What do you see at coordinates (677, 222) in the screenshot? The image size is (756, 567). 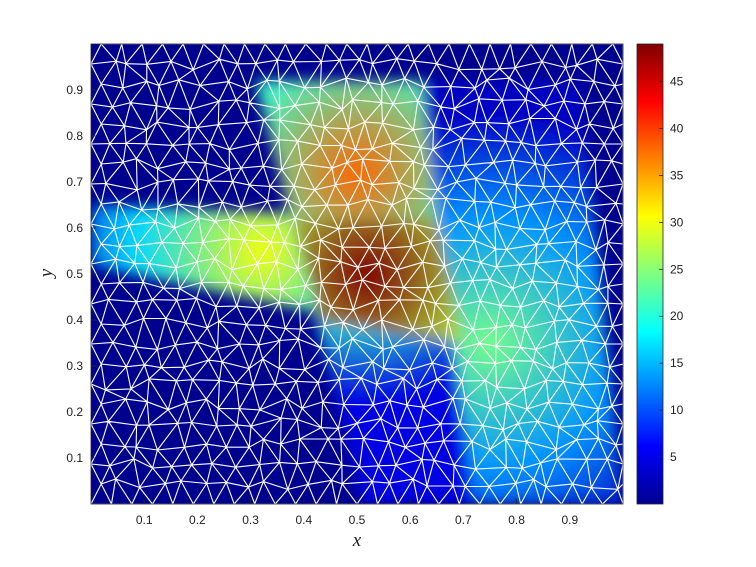 I see `colorbar-tick-label: 30` at bounding box center [677, 222].